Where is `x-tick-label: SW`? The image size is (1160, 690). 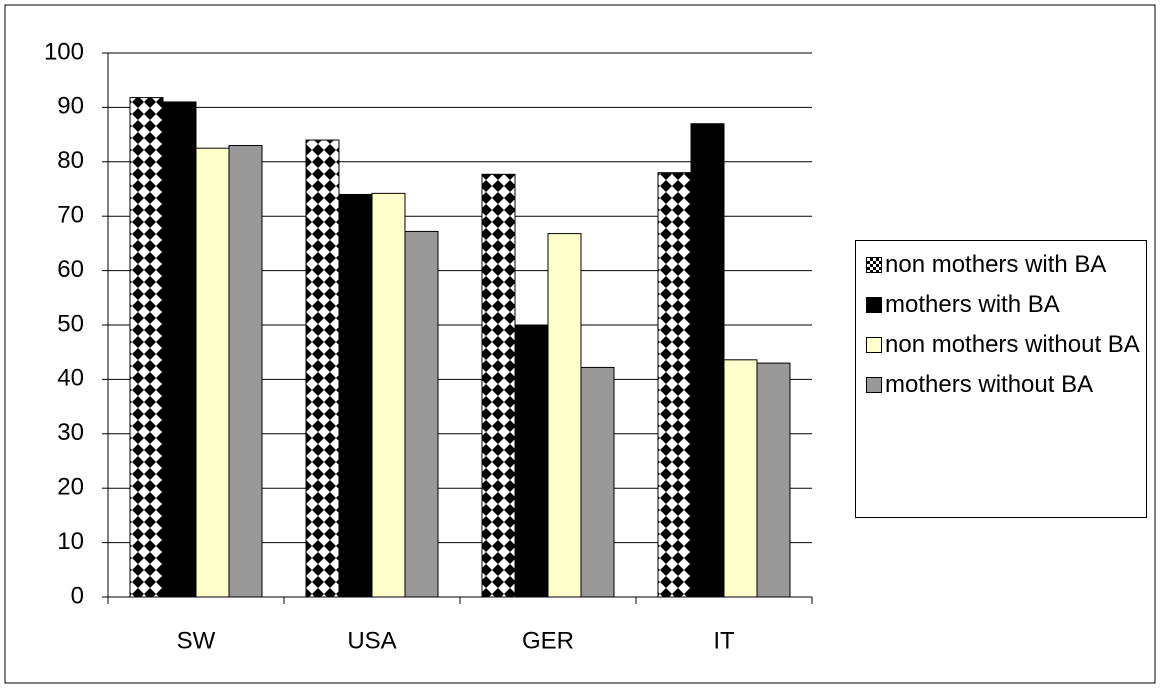 x-tick-label: SW is located at coordinates (196, 640).